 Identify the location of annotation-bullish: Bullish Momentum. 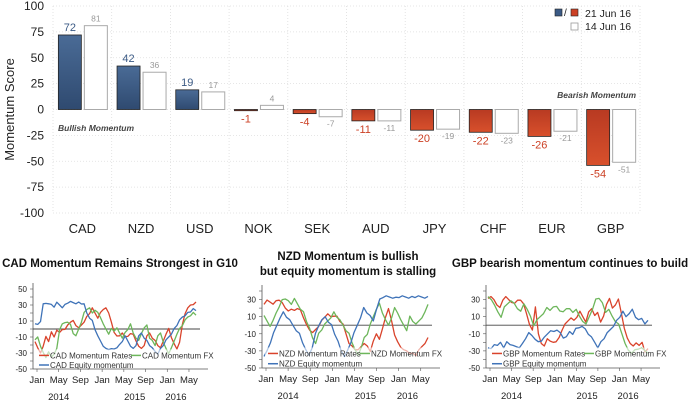
(96, 128).